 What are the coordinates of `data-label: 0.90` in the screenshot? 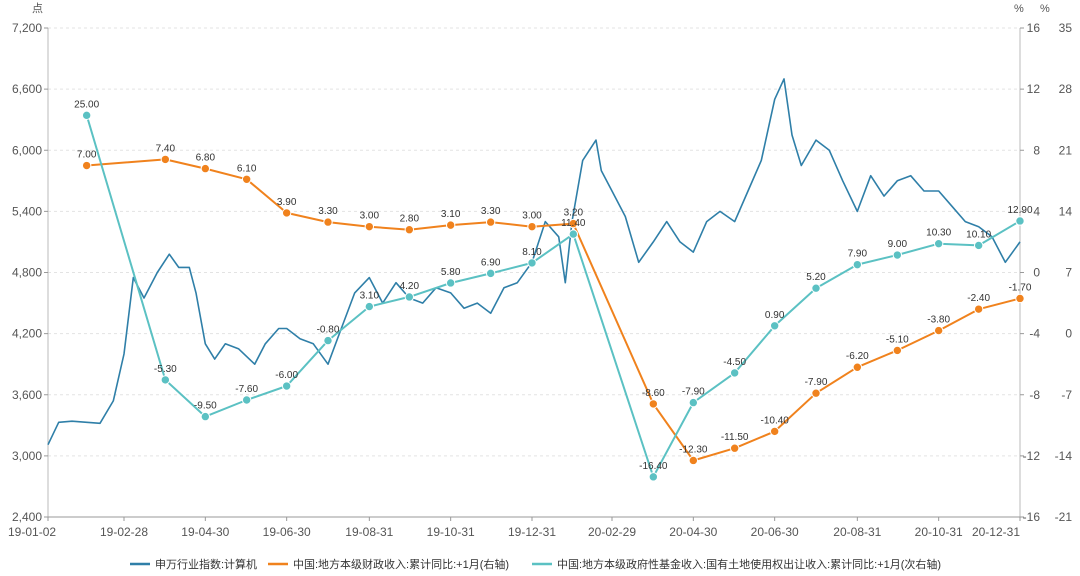 It's located at (775, 315).